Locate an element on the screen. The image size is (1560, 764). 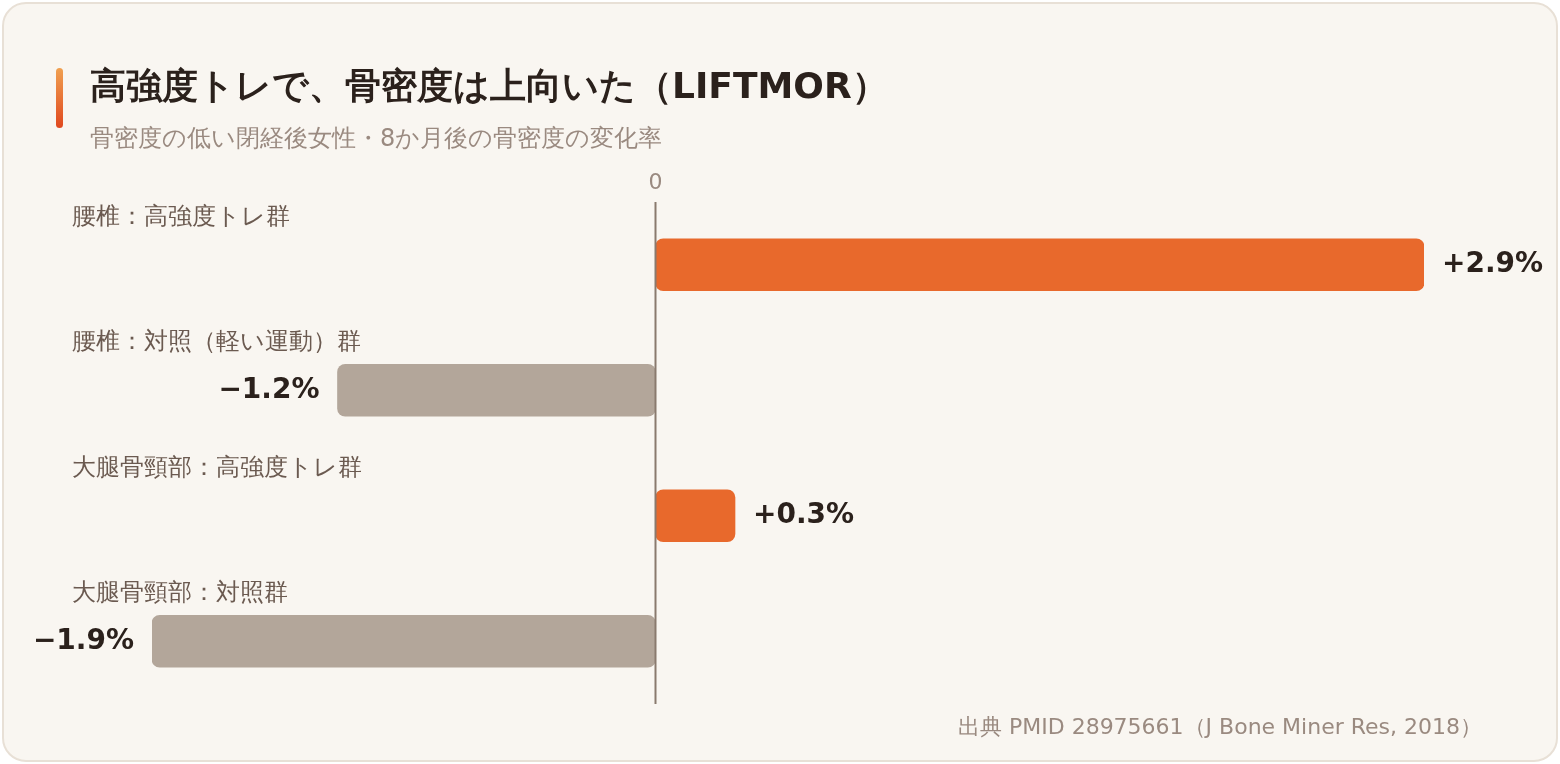
y-tick-label: 大腿骨頸部：対照群 is located at coordinates (180, 592).